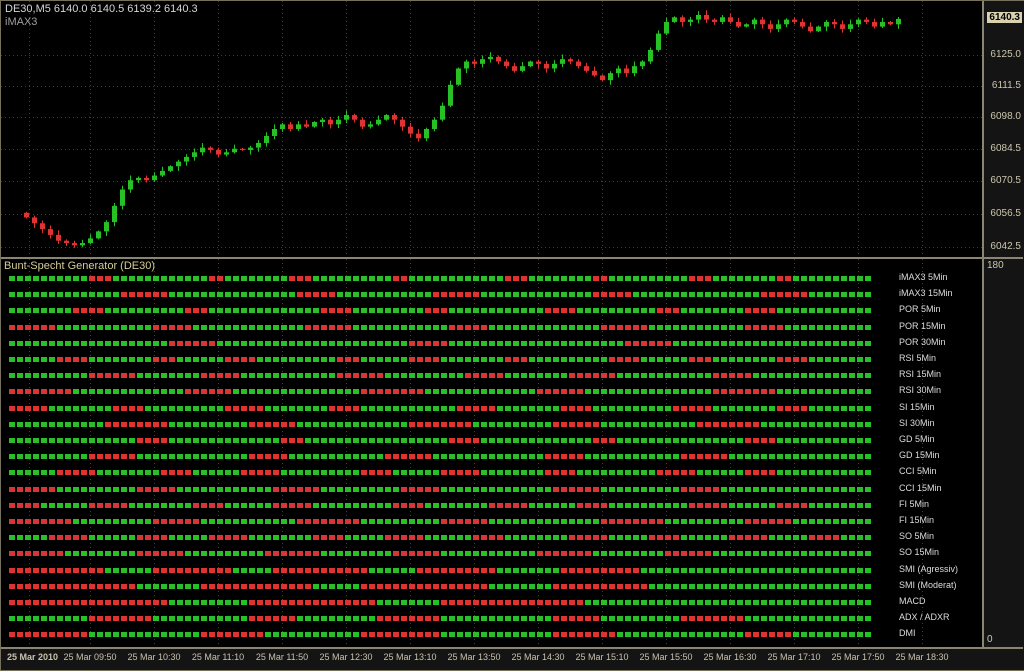  Describe the element at coordinates (924, 617) in the screenshot. I see `signal-row-label: ADX / ADXR` at that location.